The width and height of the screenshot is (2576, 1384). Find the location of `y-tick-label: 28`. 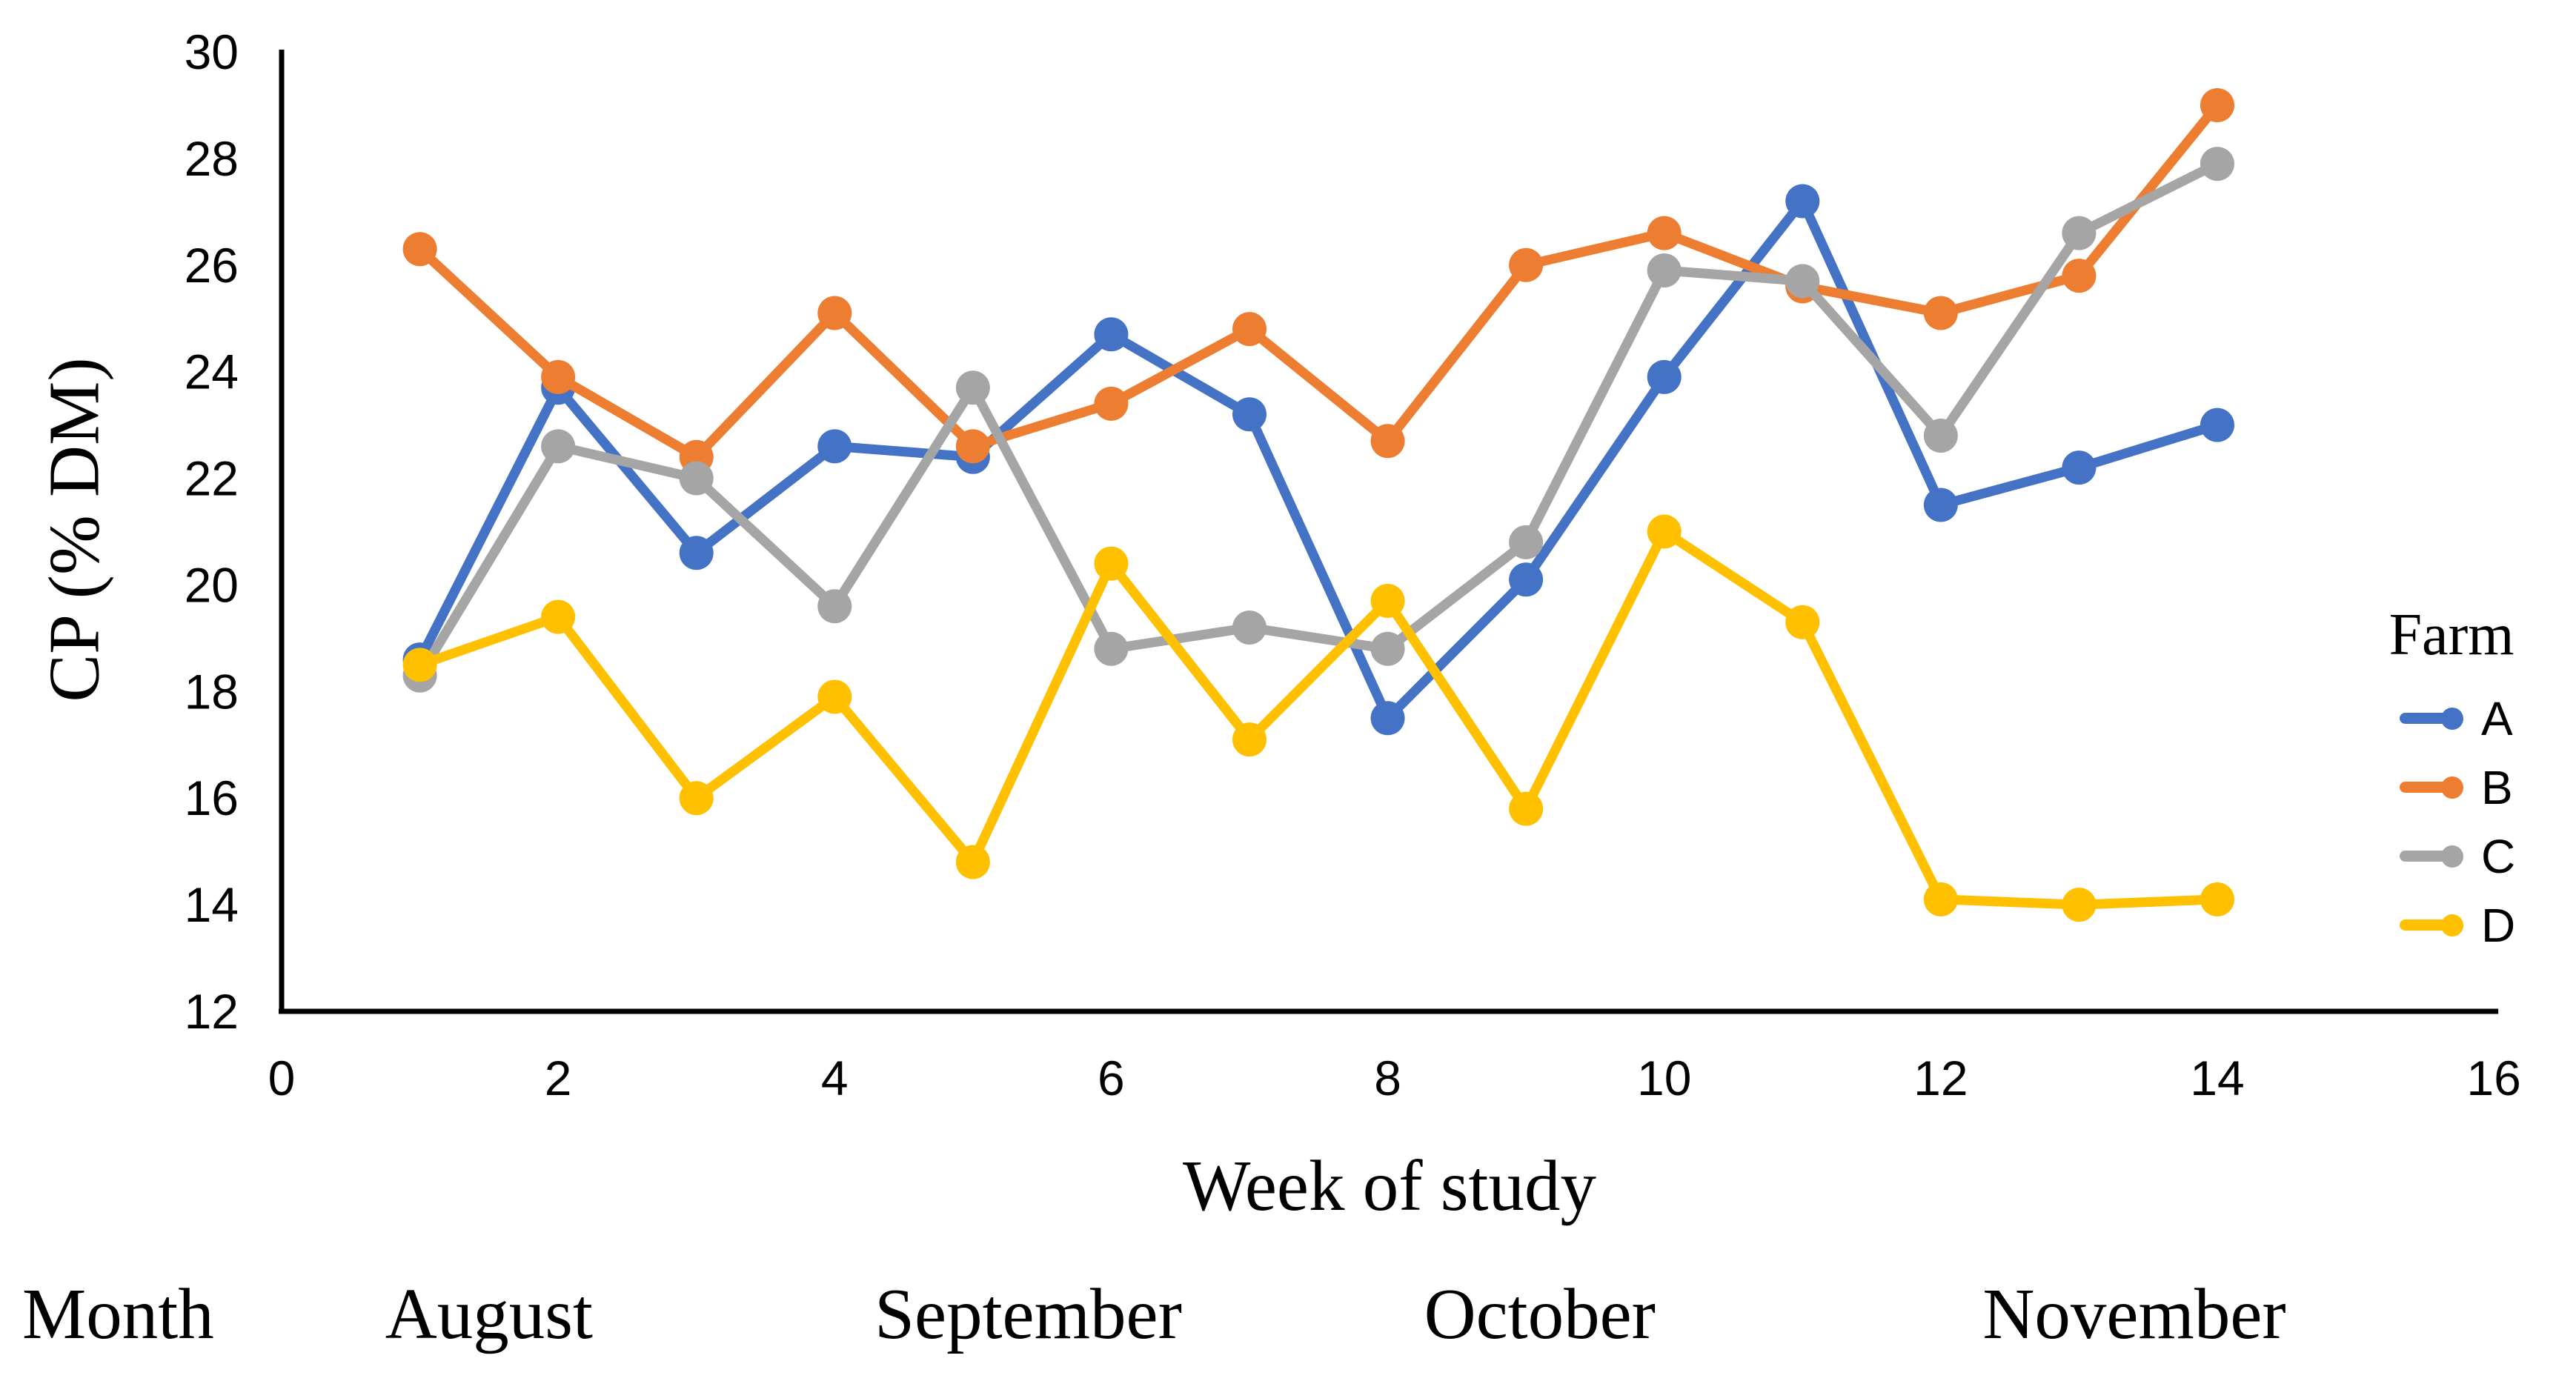

y-tick-label: 28 is located at coordinates (212, 158).